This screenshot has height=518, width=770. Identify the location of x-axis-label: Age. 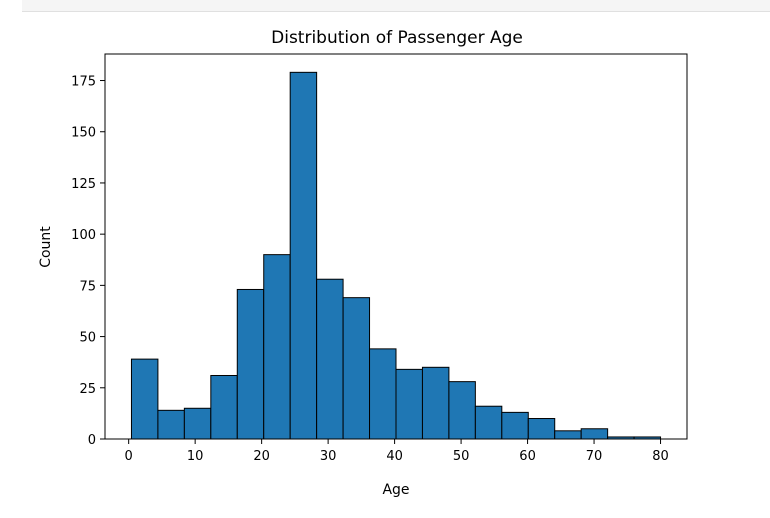
(395, 490).